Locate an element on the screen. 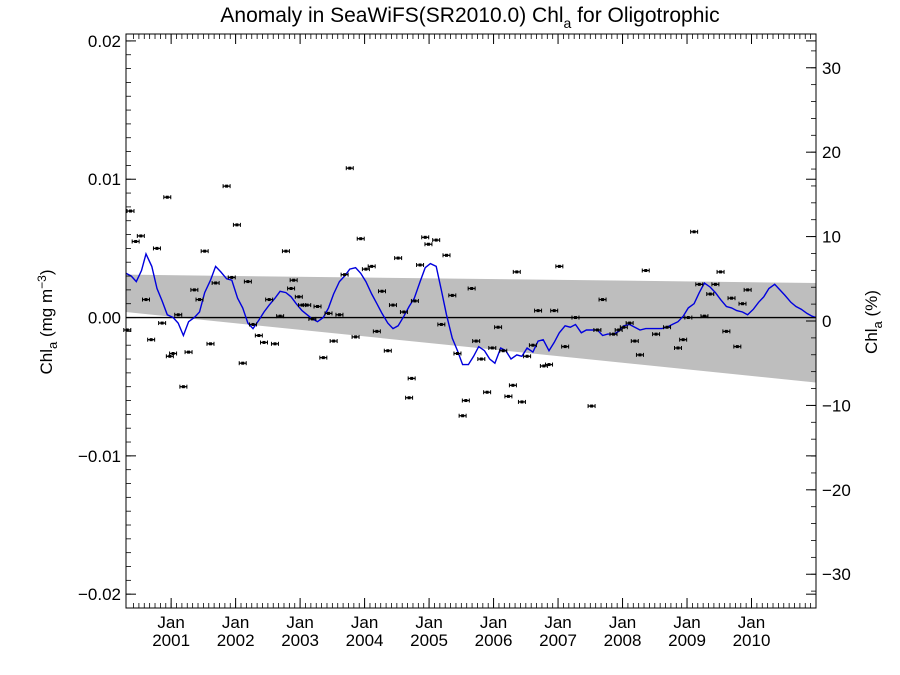 The image size is (900, 675). x-tick-label-year: 2004 is located at coordinates (365, 640).